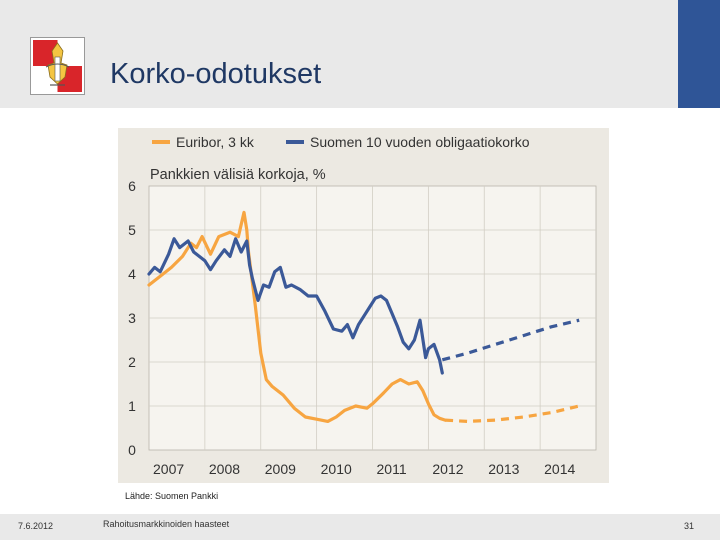 This screenshot has height=540, width=720. I want to click on y-tick-label: 1, so click(132, 406).